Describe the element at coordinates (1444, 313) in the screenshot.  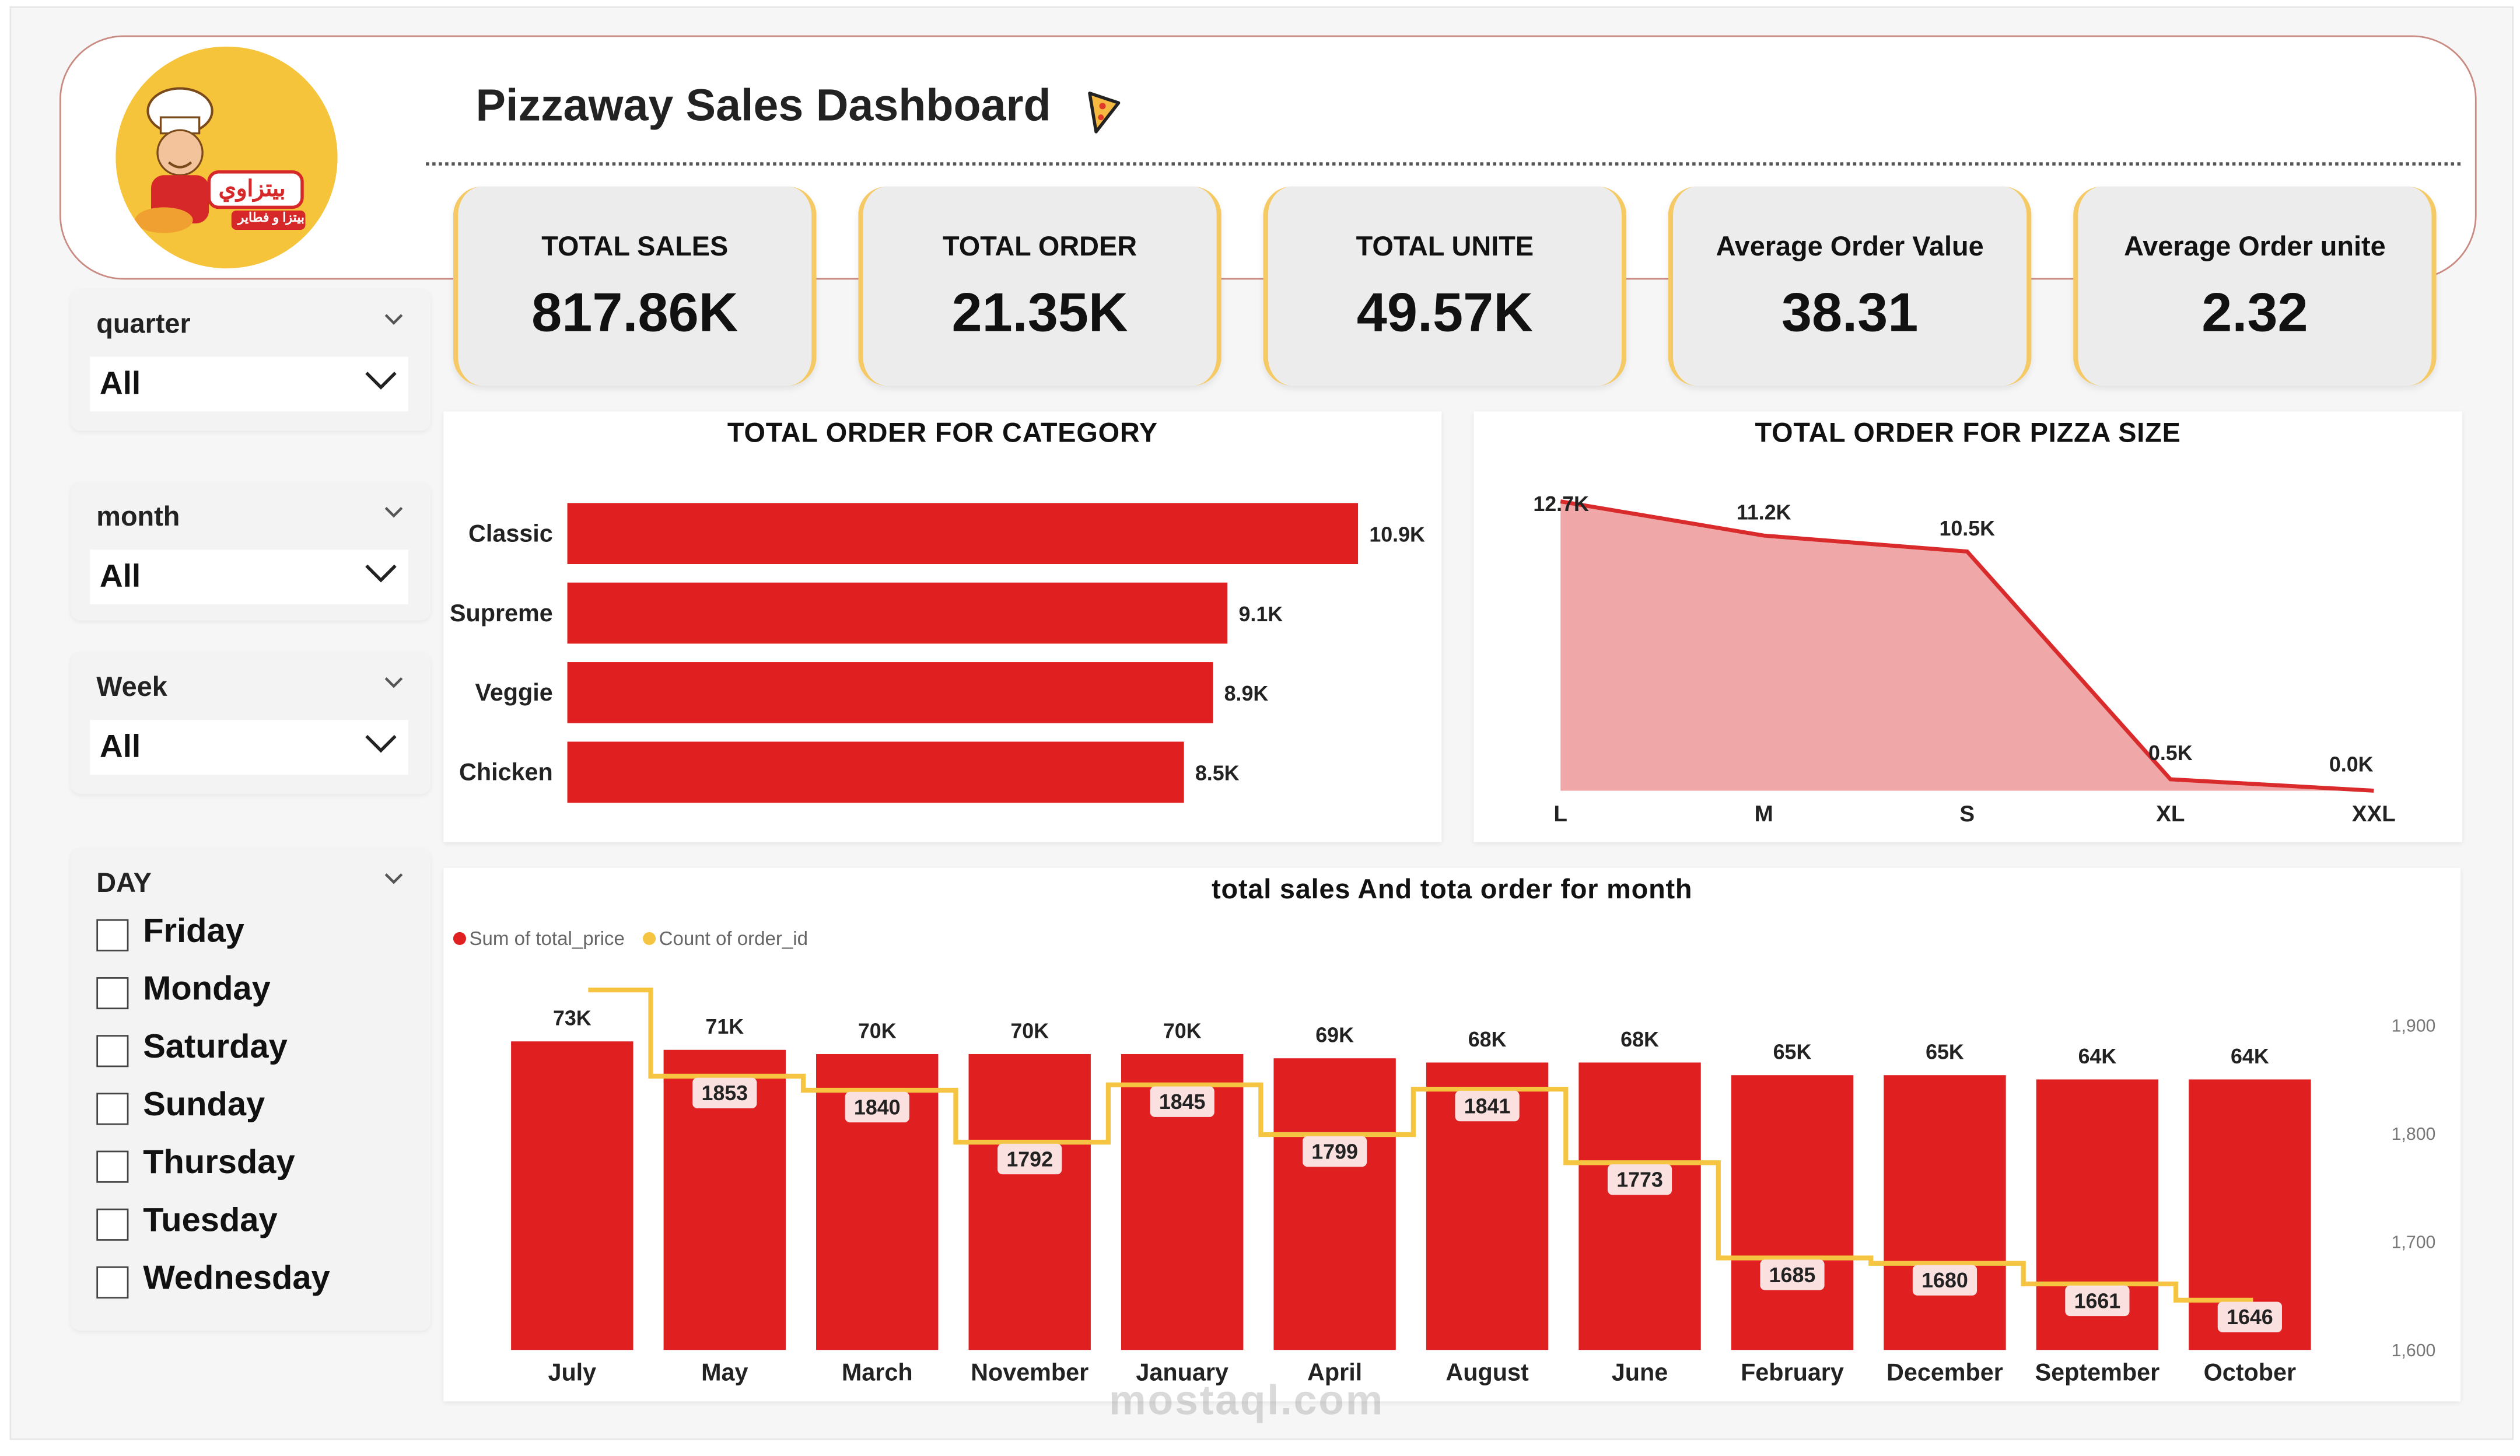
I see `kpi-value: 49.57K` at that location.